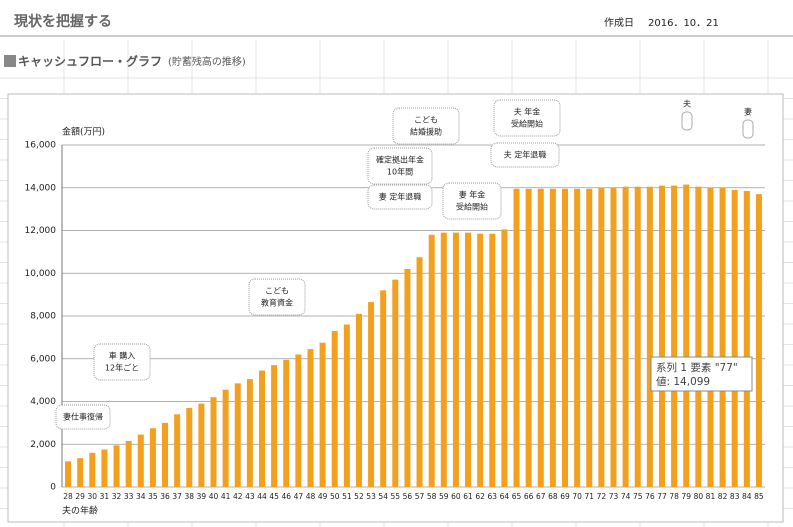  I want to click on y-tick-label: 6,000, so click(43, 359).